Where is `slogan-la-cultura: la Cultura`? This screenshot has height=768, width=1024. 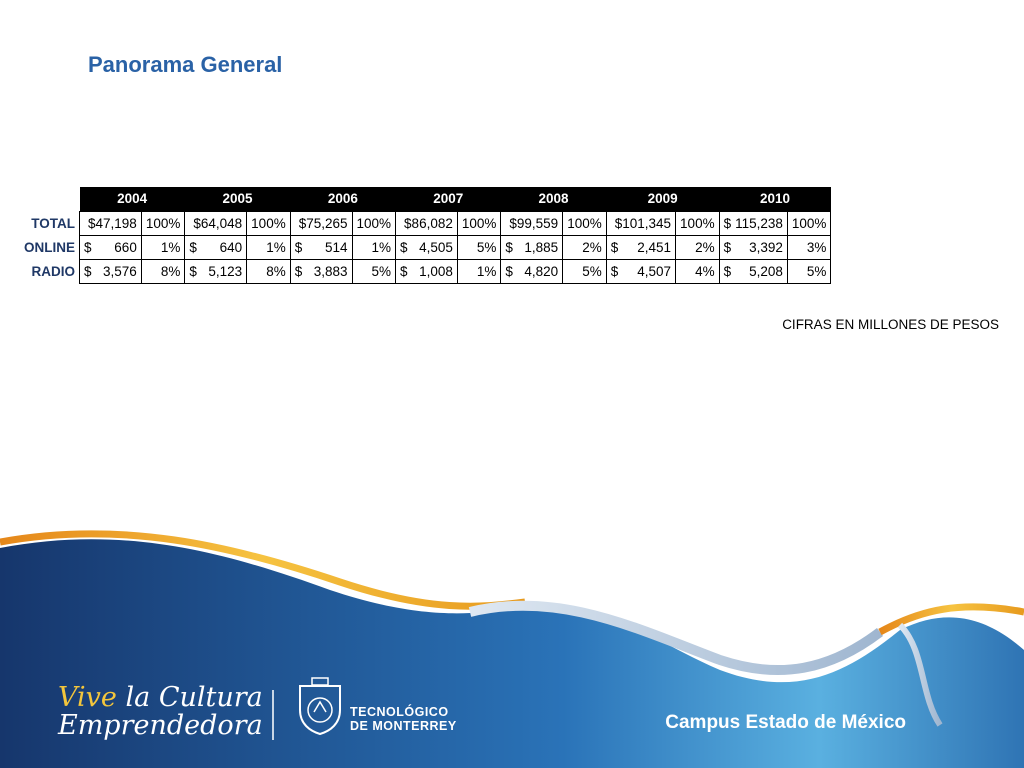
slogan-la-cultura: la Cultura is located at coordinates (194, 697).